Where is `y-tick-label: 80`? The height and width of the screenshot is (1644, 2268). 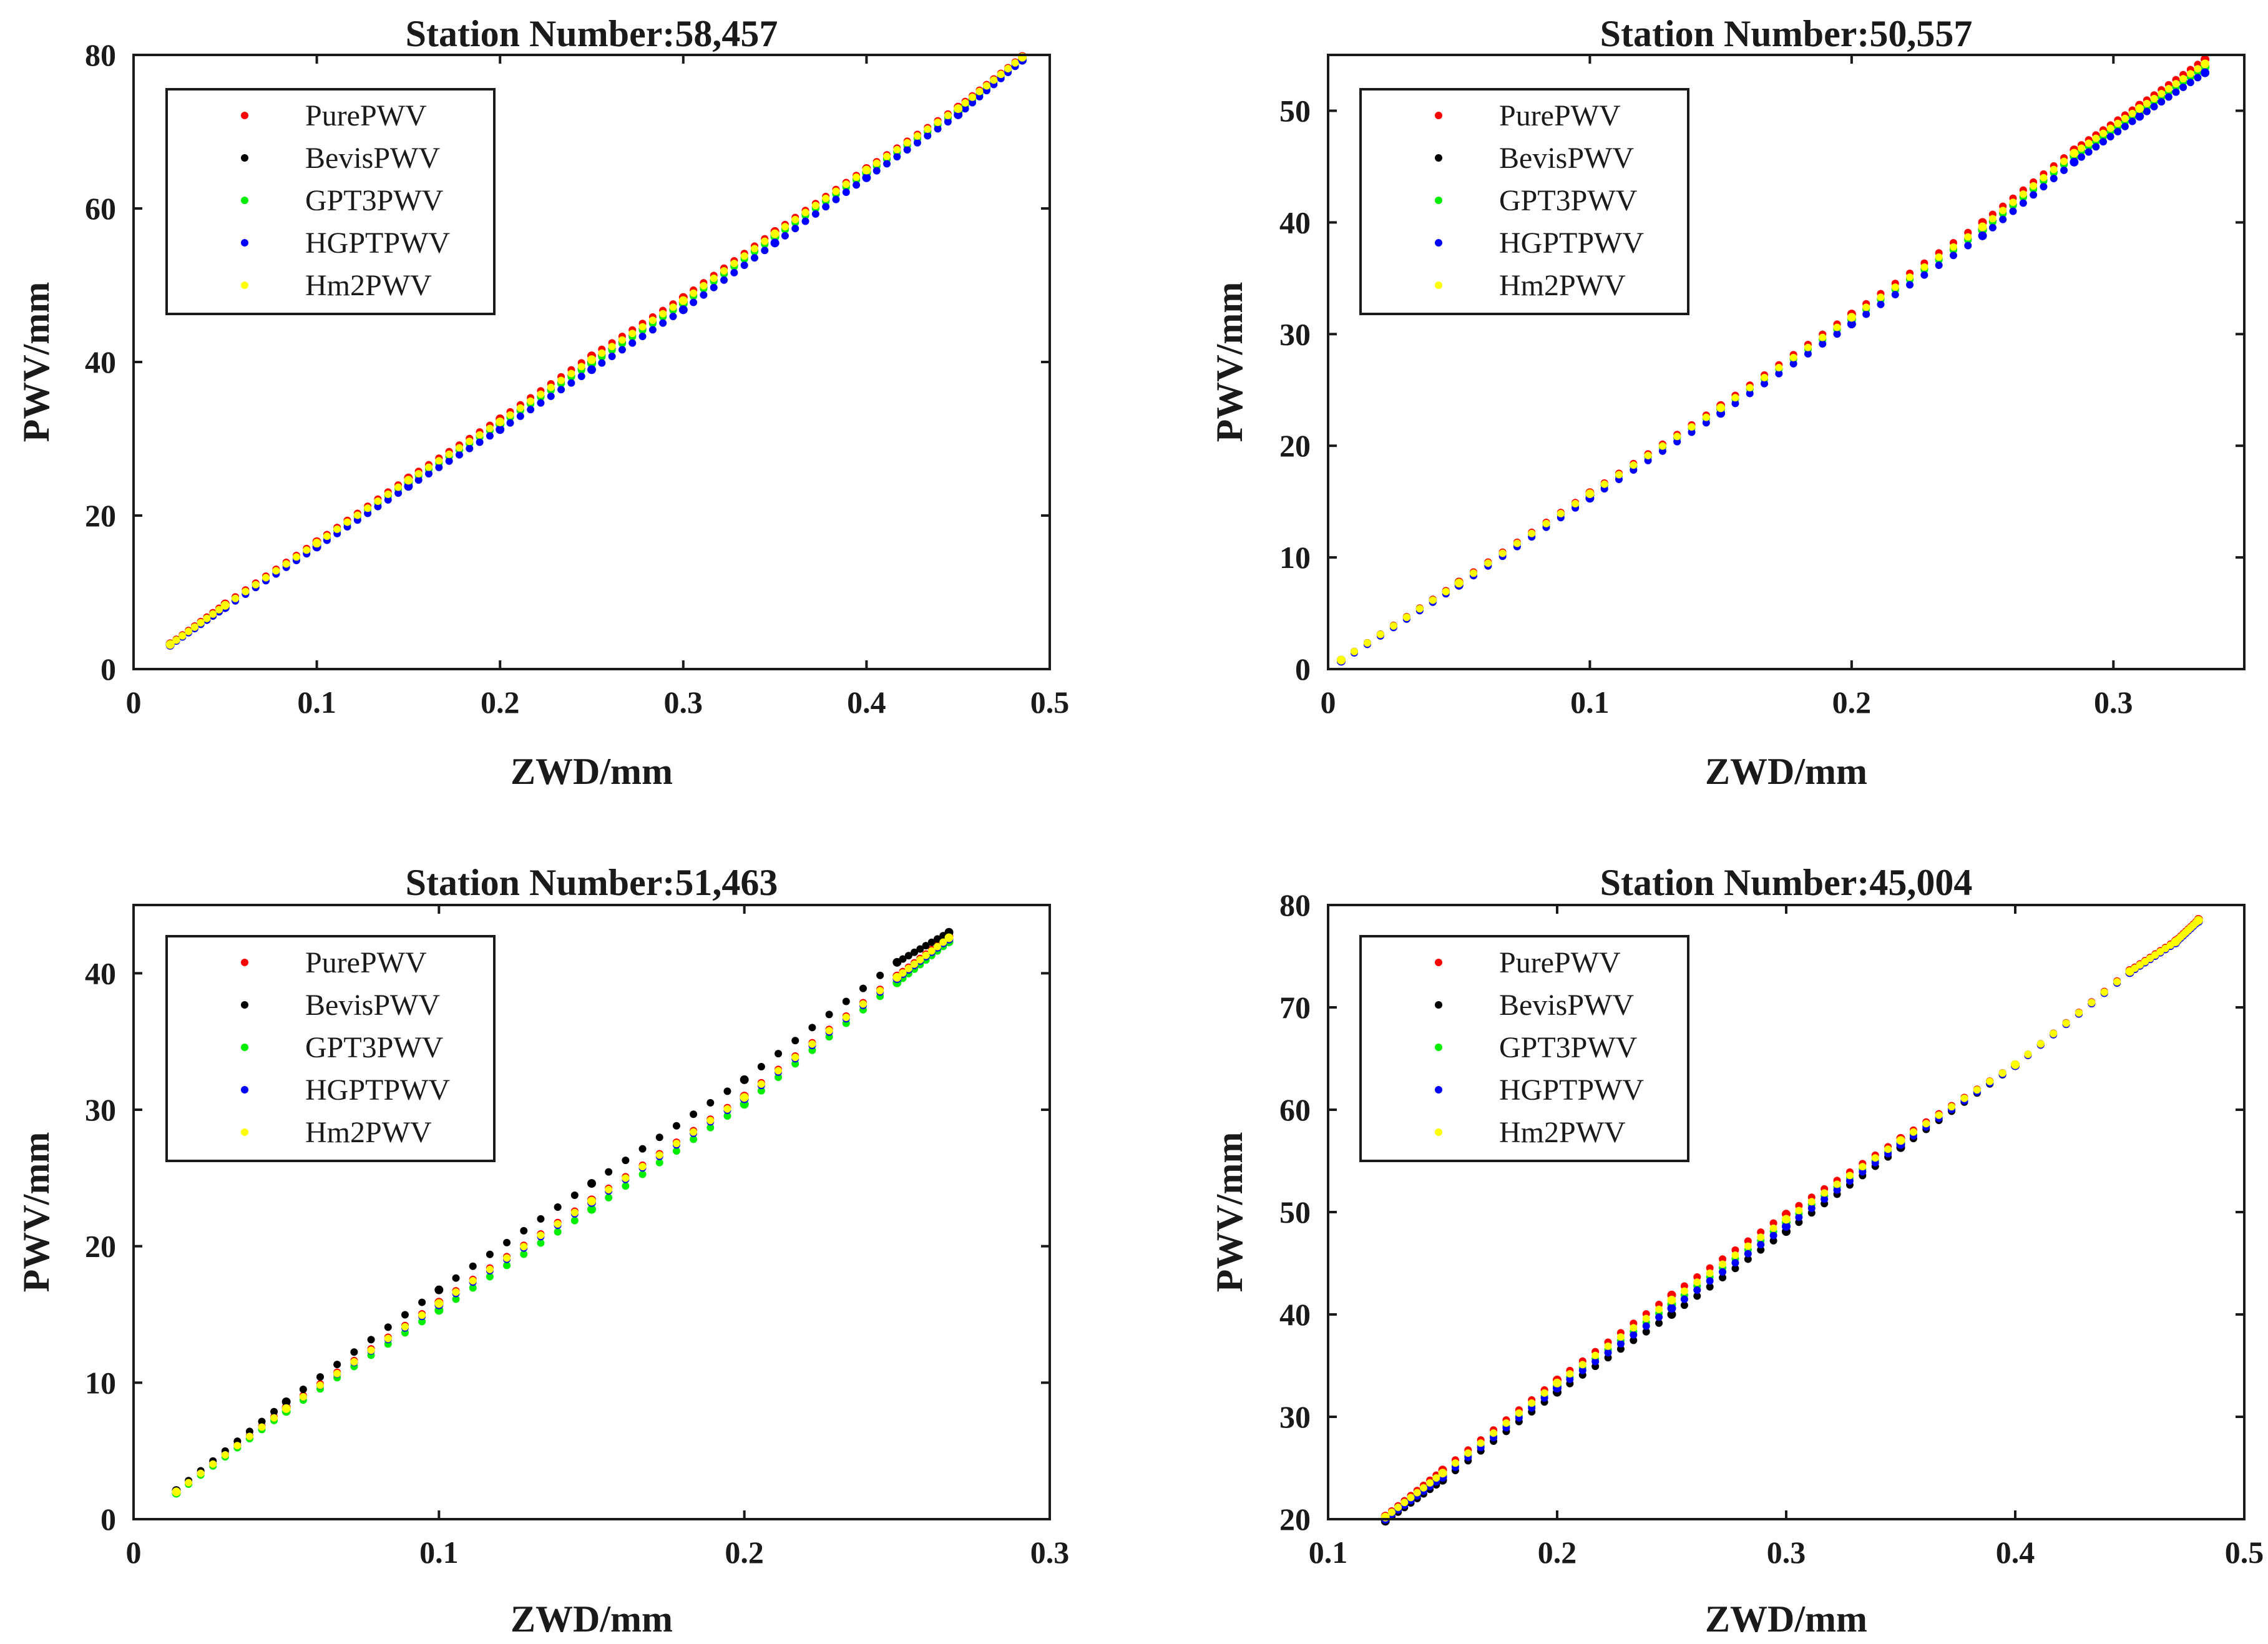 y-tick-label: 80 is located at coordinates (1295, 905).